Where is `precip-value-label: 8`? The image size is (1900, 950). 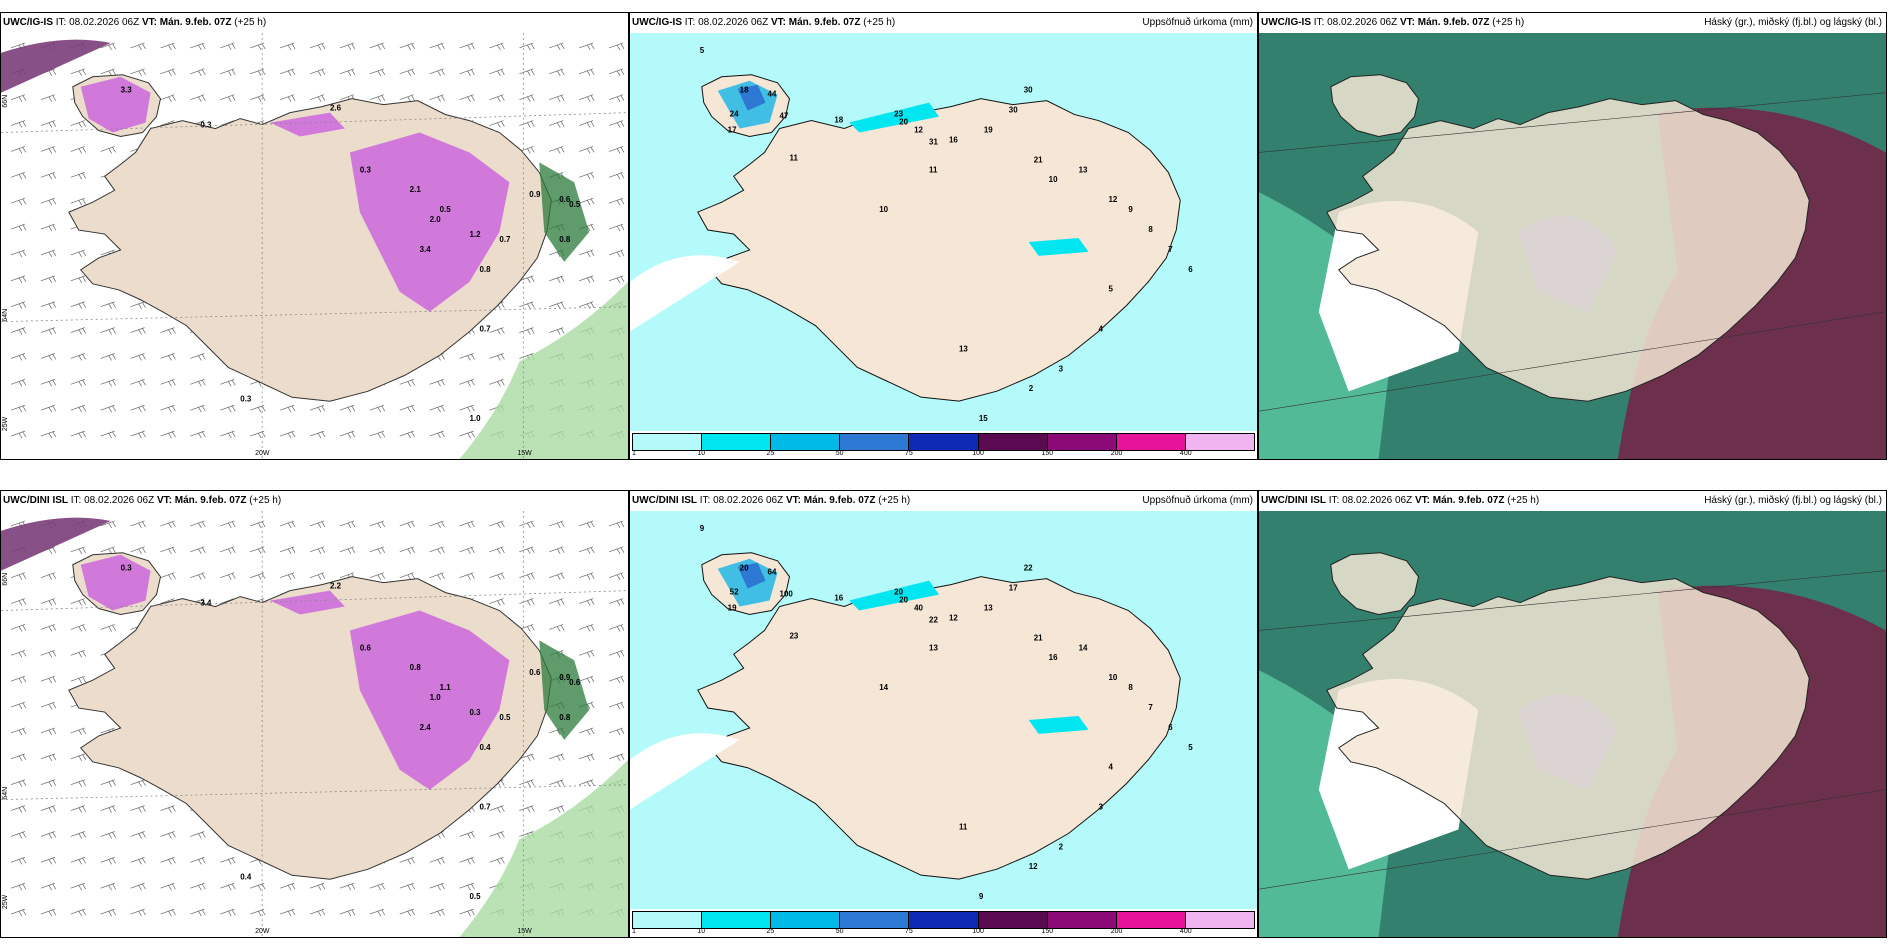
precip-value-label: 8 is located at coordinates (1150, 229).